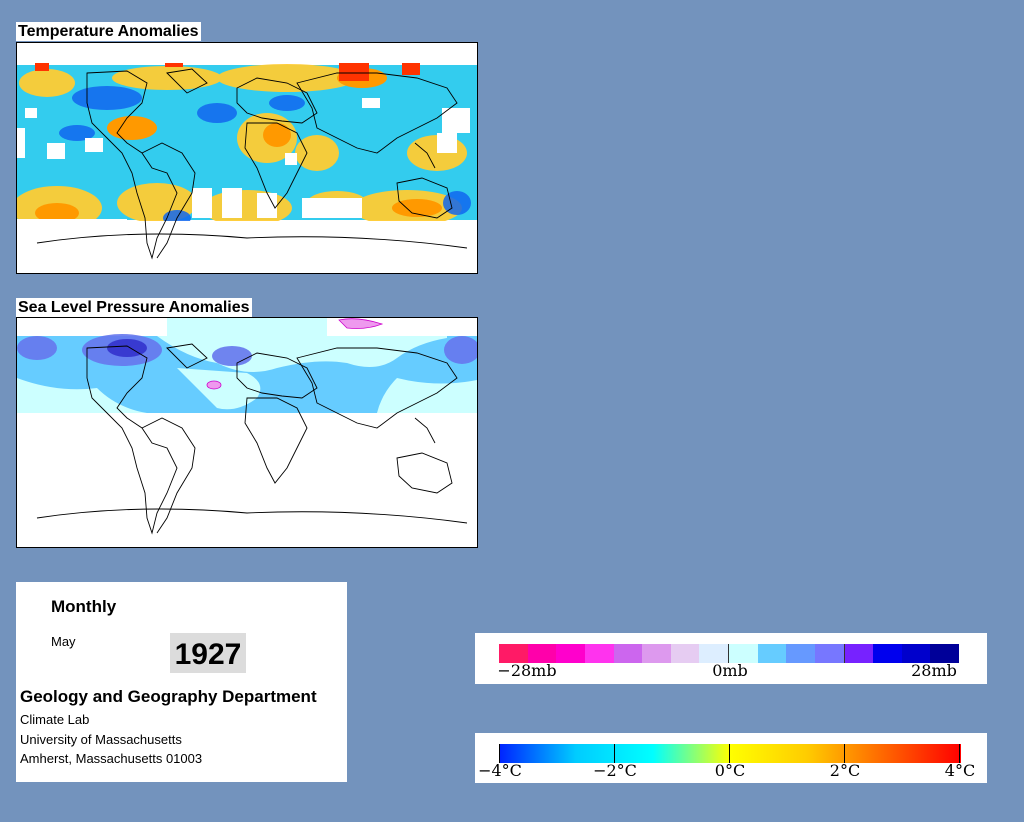 The image size is (1024, 822). What do you see at coordinates (247, 426) in the screenshot?
I see `pressure-map-graphic` at bounding box center [247, 426].